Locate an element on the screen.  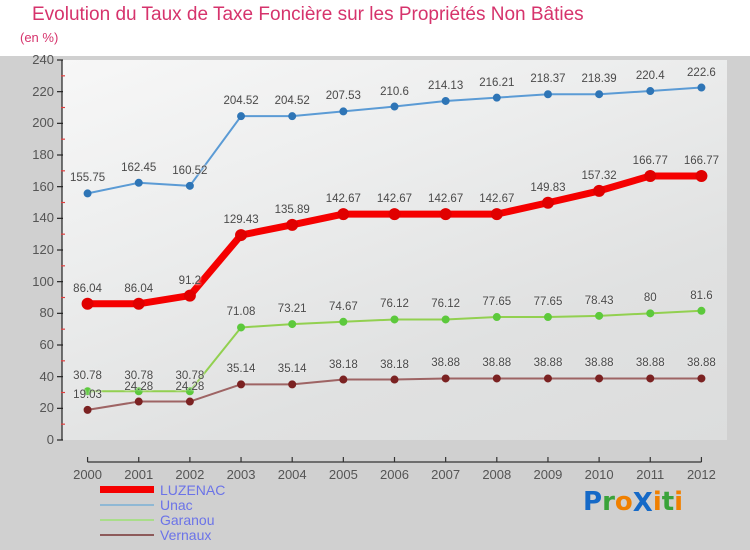
data-point-label: 91.2 is located at coordinates (190, 280).